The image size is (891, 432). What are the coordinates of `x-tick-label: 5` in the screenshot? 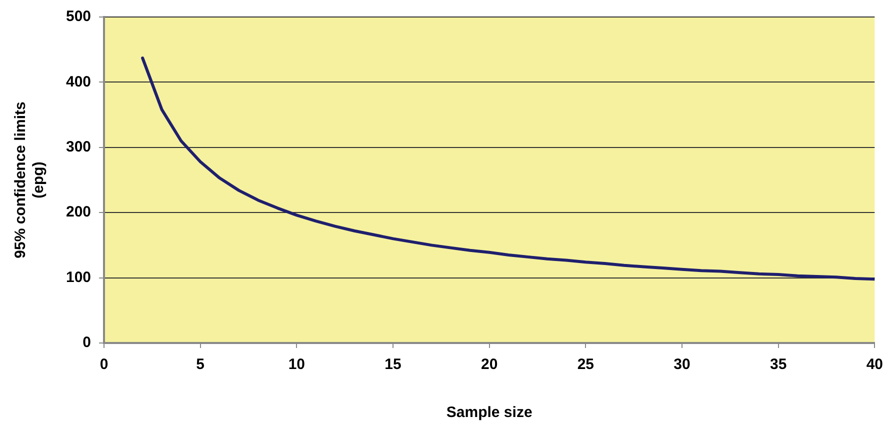 It's located at (200, 365).